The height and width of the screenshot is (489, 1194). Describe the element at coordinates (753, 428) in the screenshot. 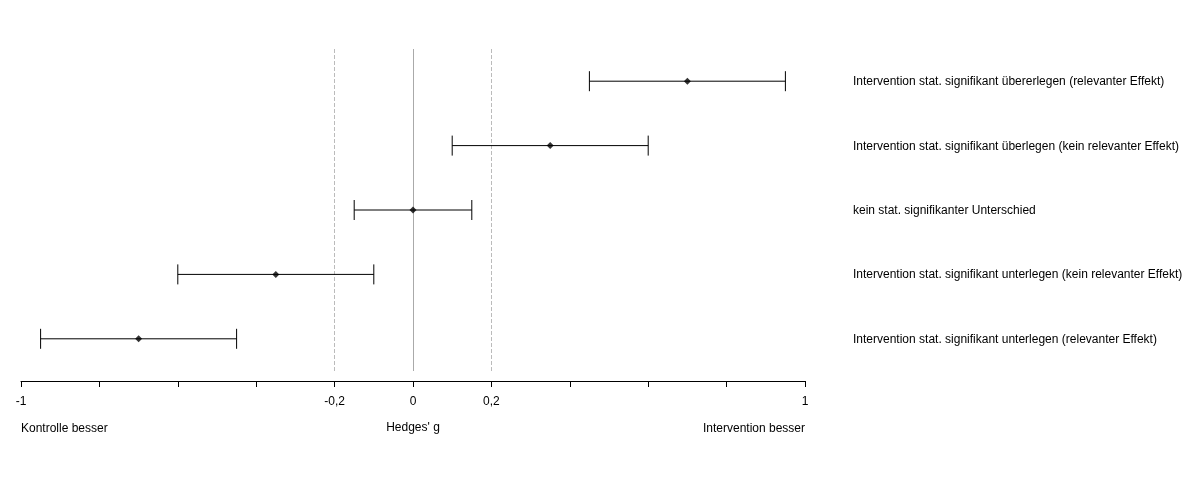

I see `text: Intervention besser` at that location.